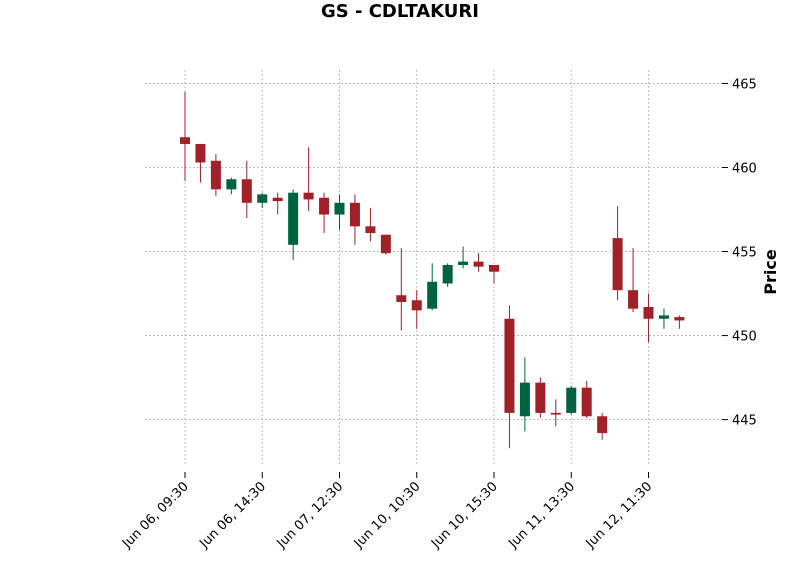  Describe the element at coordinates (387, 515) in the screenshot. I see `x-tick-label: Jun 10, 10:30` at that location.